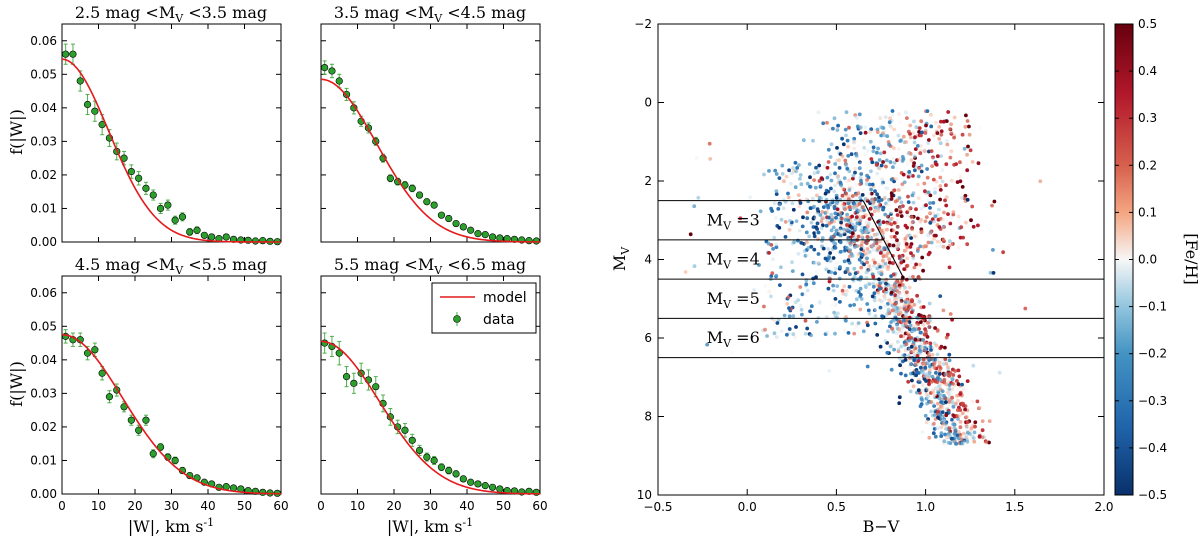 This screenshot has height=543, width=1200. What do you see at coordinates (16, 132) in the screenshot?
I see `y-axis-label: f(|W|)` at bounding box center [16, 132].